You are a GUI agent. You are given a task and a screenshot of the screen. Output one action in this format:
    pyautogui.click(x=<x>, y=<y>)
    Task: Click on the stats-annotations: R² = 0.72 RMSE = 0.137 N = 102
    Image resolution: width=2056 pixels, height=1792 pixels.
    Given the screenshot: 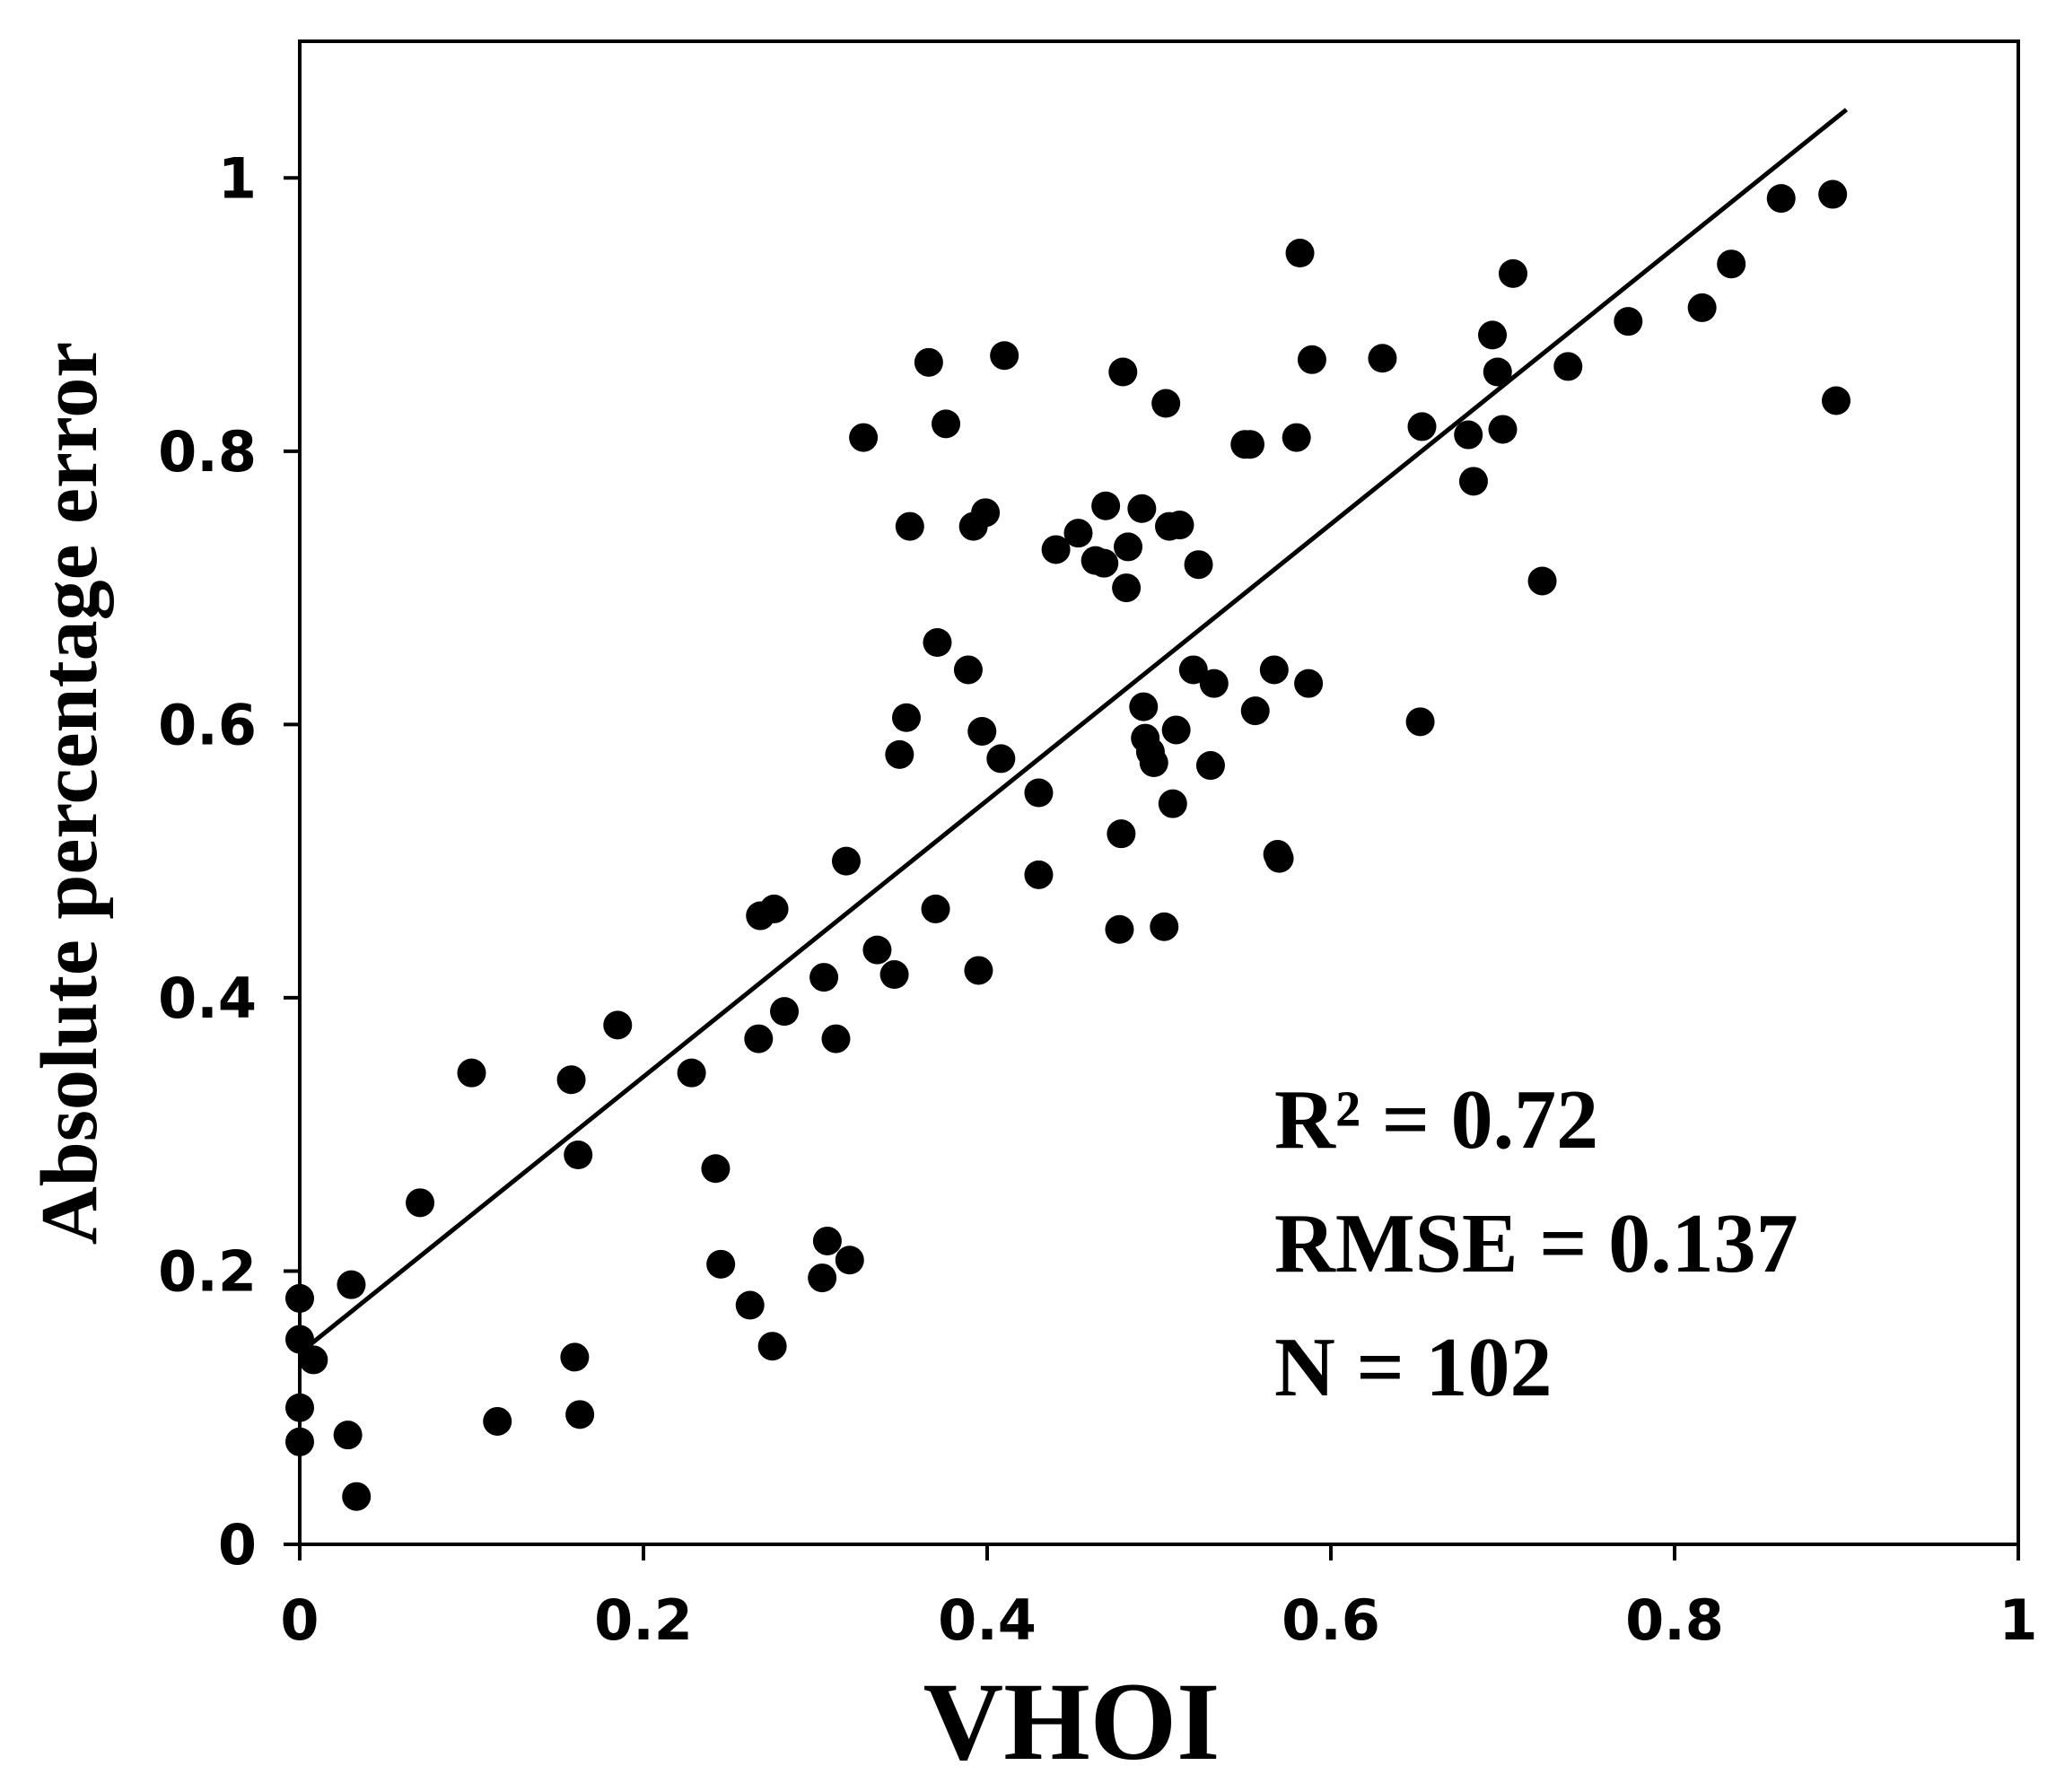 What is the action you would take?
    pyautogui.click(x=1536, y=1243)
    